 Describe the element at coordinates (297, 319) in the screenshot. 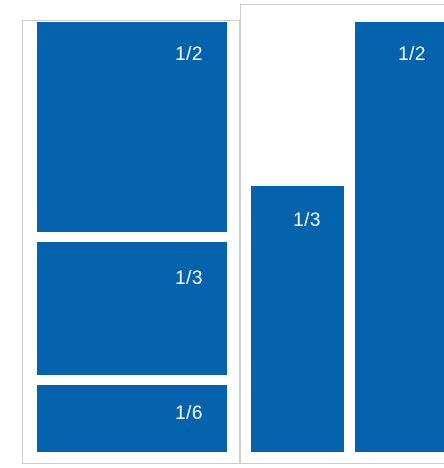

I see `right-third-block: 1/3` at that location.